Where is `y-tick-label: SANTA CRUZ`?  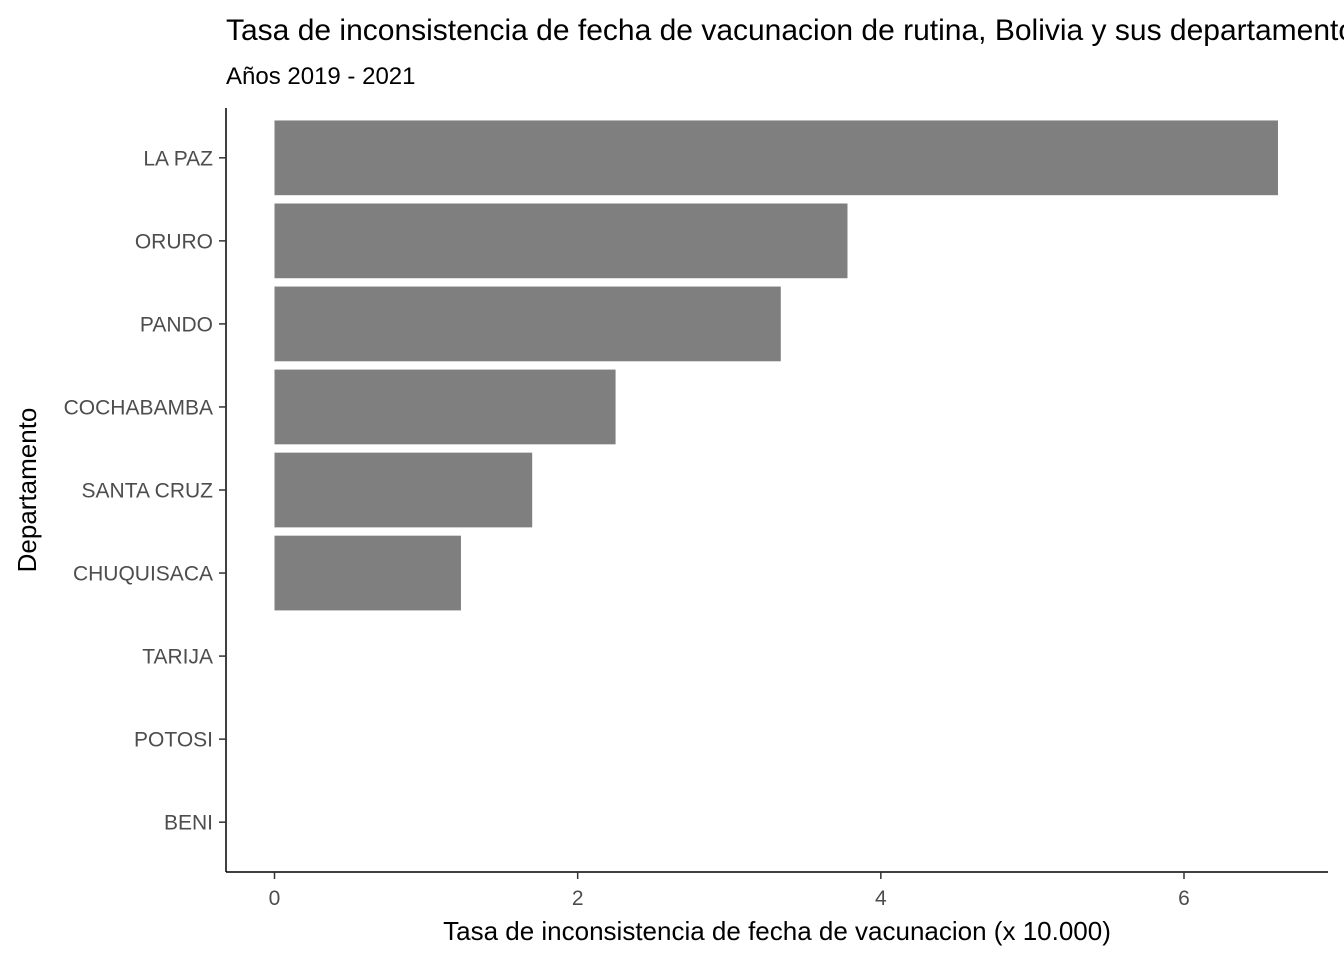 y-tick-label: SANTA CRUZ is located at coordinates (148, 491).